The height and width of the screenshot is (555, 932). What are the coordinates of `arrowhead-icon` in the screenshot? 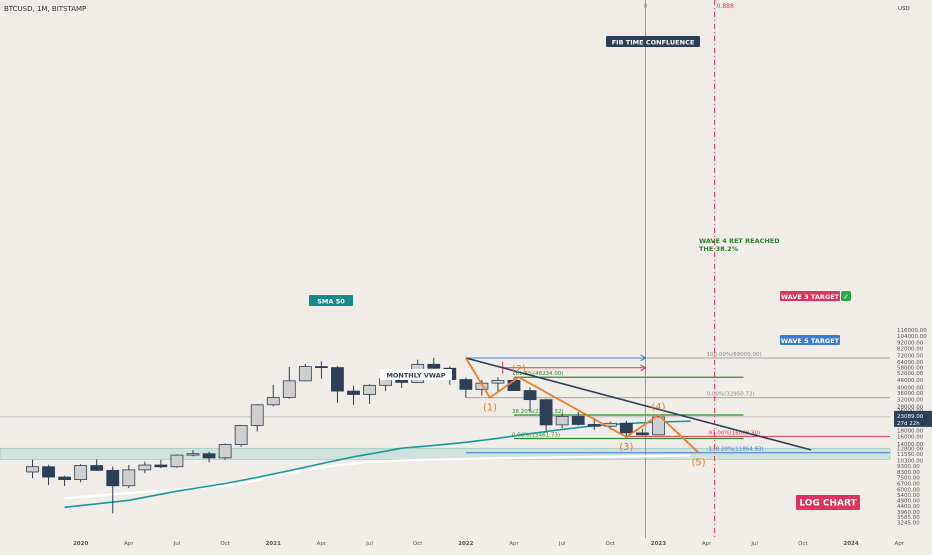 It's located at (643, 358).